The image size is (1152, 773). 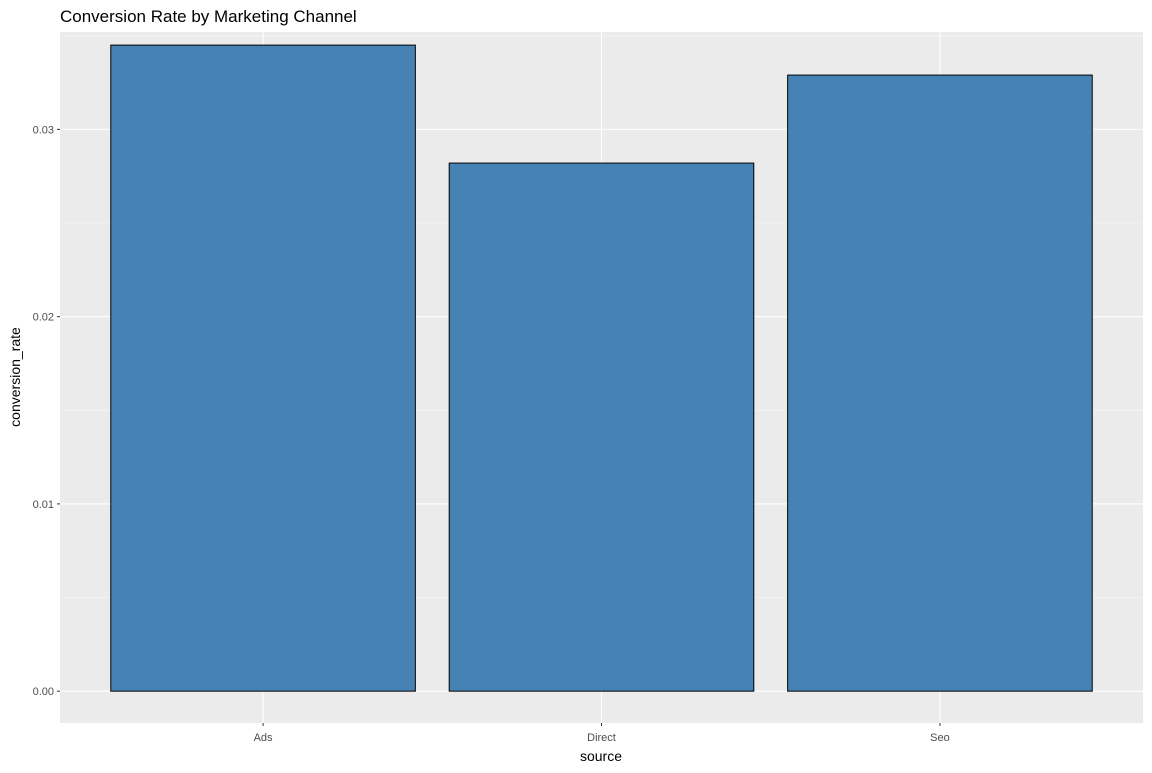 What do you see at coordinates (43, 505) in the screenshot?
I see `y-tick-label: 0.01` at bounding box center [43, 505].